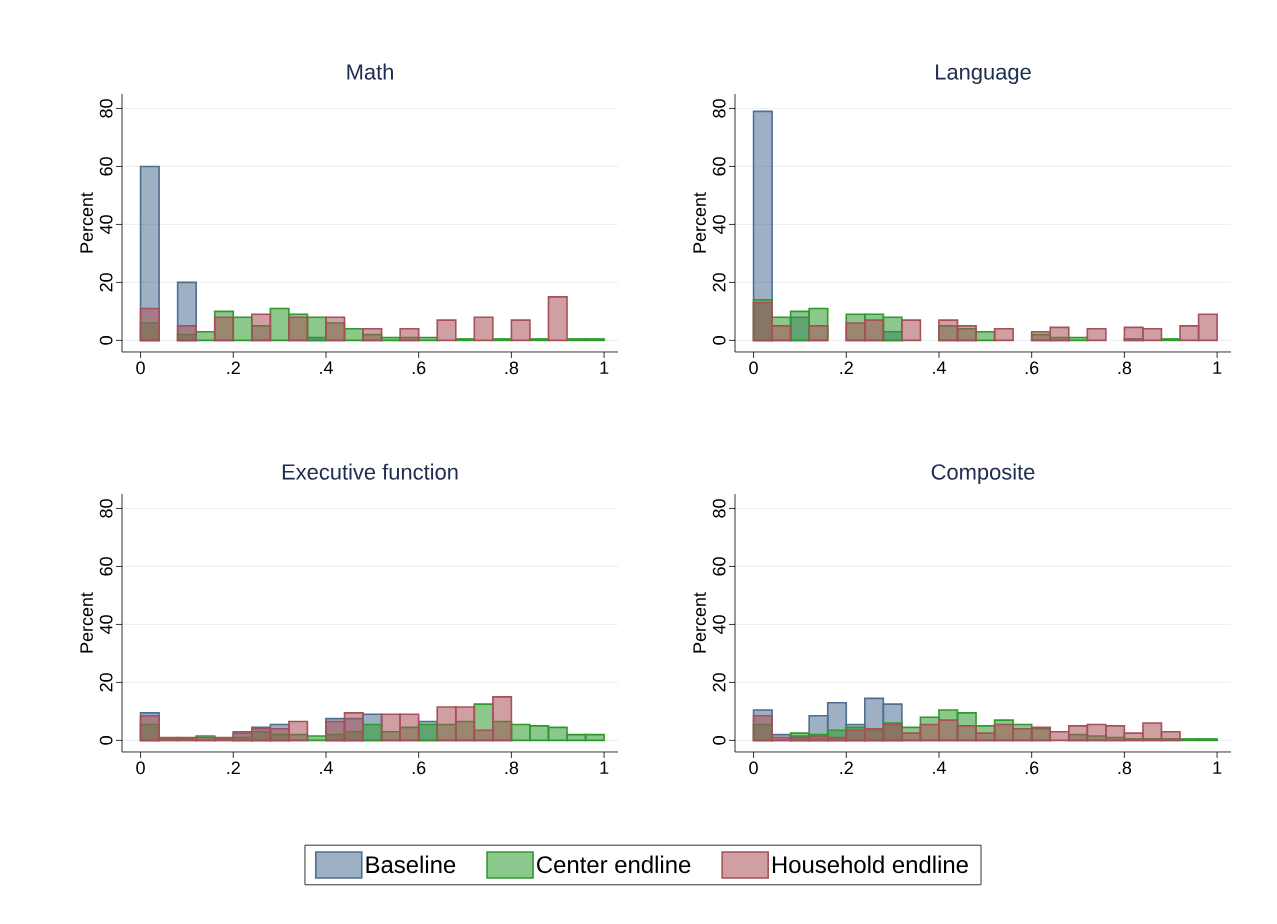 This screenshot has height=924, width=1277. What do you see at coordinates (870, 864) in the screenshot?
I see `legend-label: Household endline` at bounding box center [870, 864].